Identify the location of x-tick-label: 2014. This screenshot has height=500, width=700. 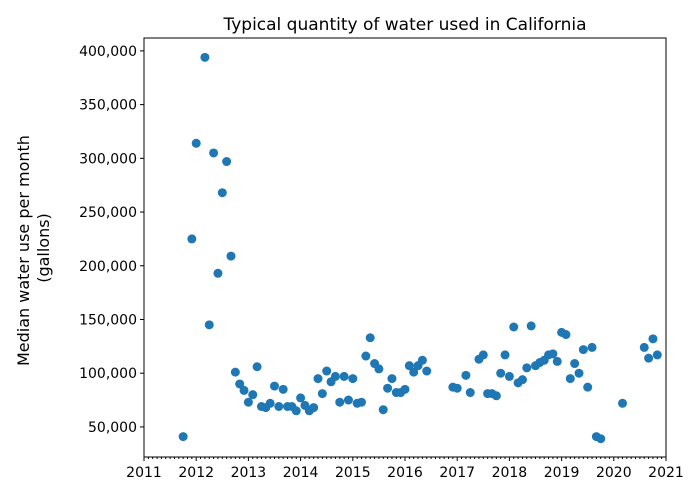
(301, 473).